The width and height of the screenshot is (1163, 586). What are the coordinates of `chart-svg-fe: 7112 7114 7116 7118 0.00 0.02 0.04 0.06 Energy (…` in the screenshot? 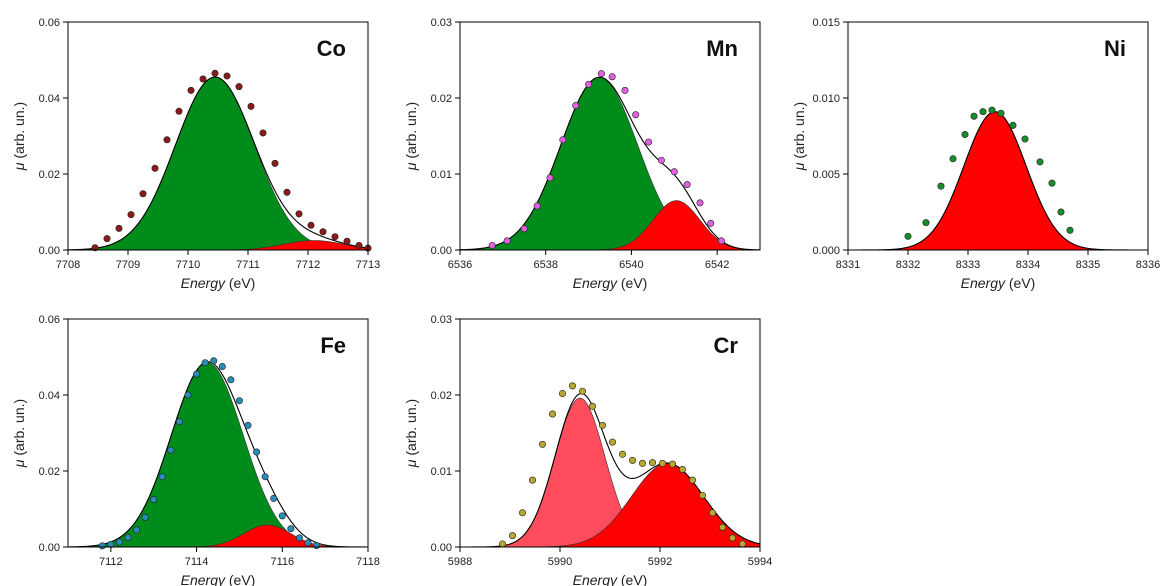 It's located at (195, 450).